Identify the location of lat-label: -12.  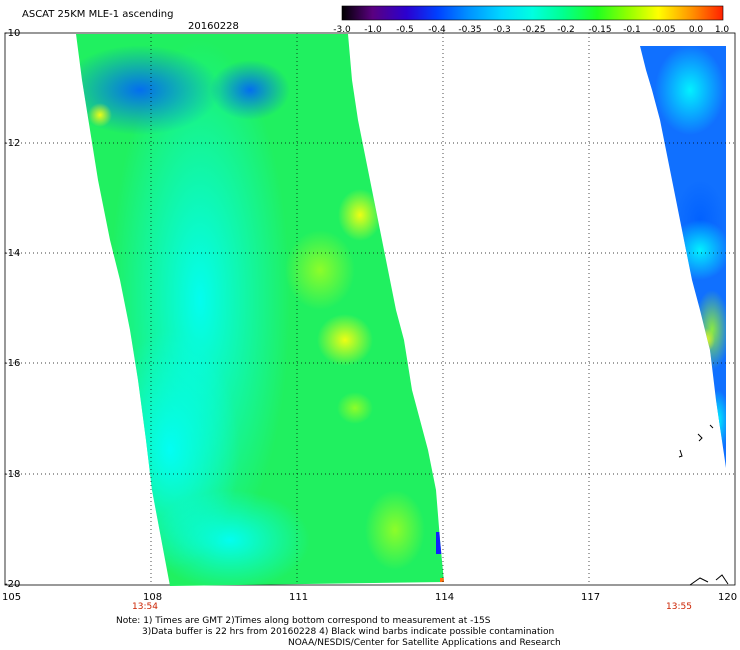
(12, 143).